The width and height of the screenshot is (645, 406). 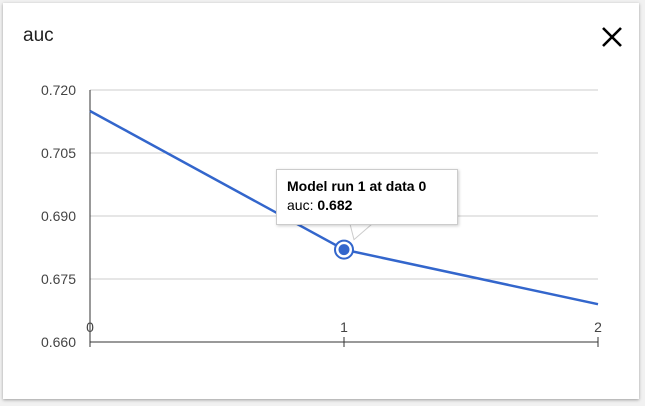 What do you see at coordinates (344, 250) in the screenshot?
I see `data-point` at bounding box center [344, 250].